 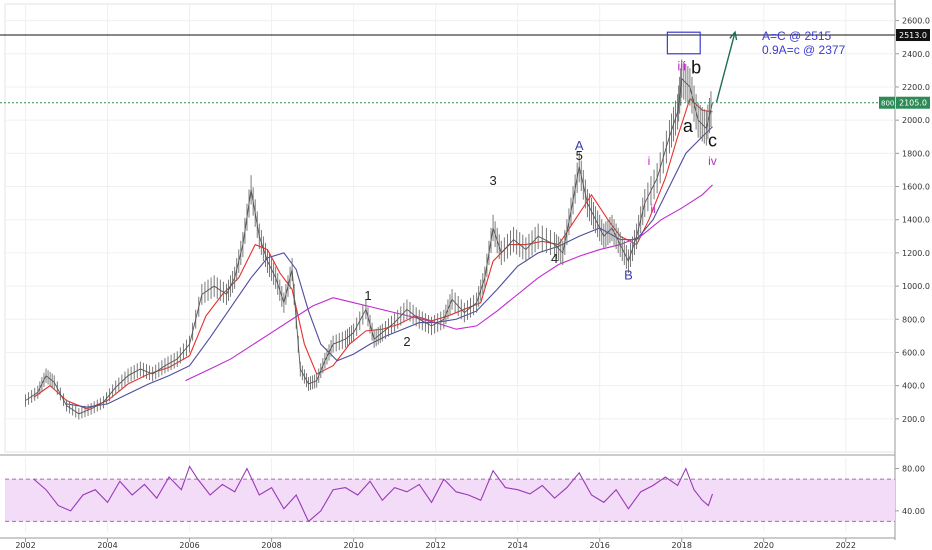 I want to click on target-level-value: 2513.0, so click(x=913, y=35).